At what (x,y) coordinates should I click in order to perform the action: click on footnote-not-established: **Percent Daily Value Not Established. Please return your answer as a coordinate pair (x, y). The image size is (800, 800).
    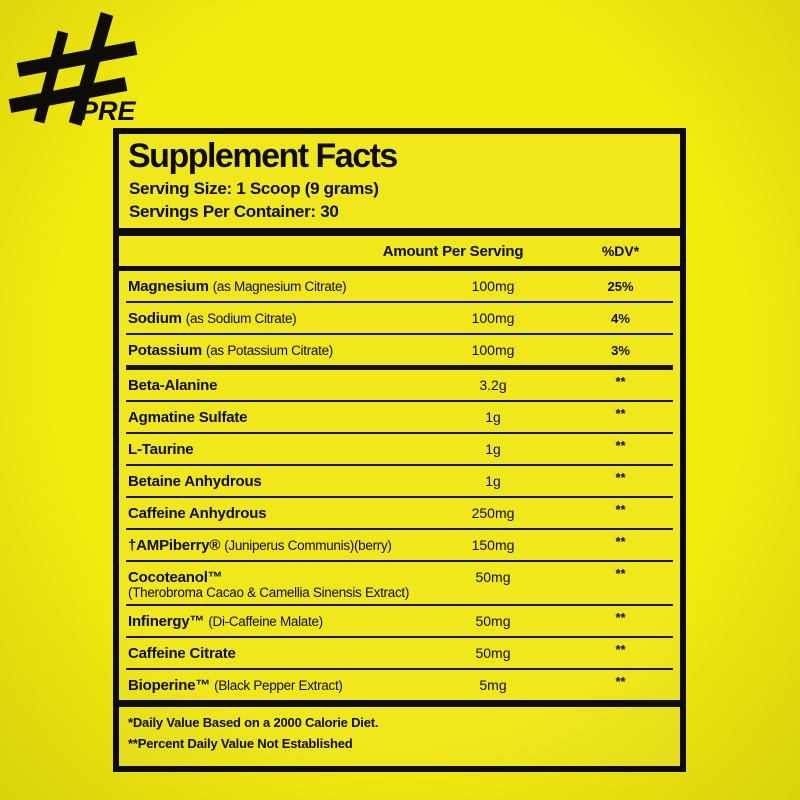
    Looking at the image, I should click on (240, 743).